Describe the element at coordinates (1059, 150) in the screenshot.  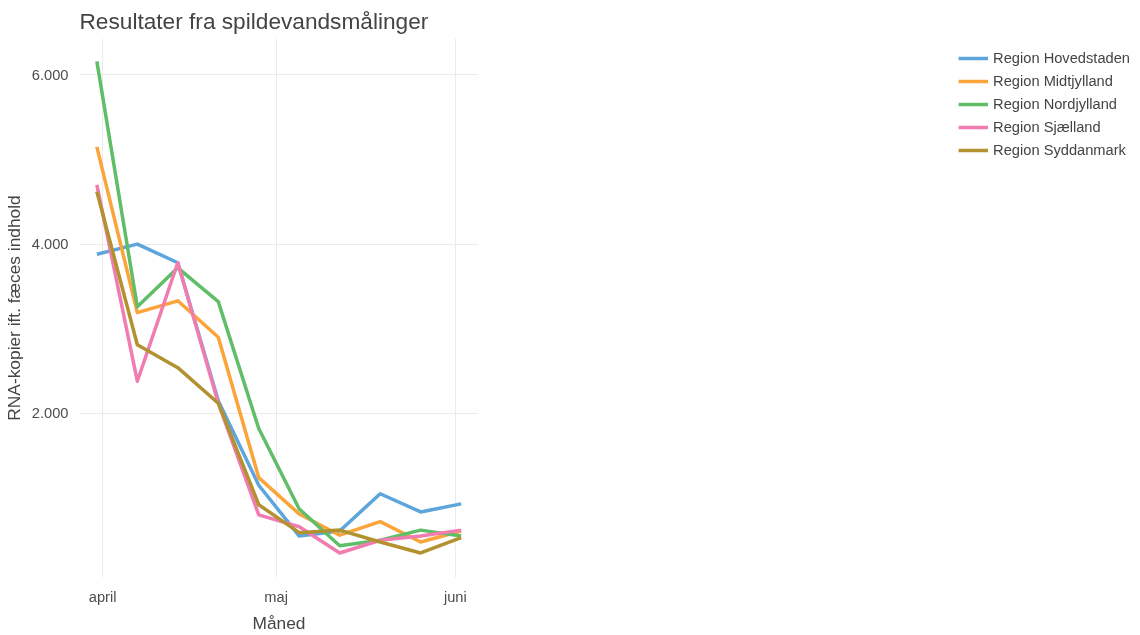
I see `legend-label: Region Syddanmark` at that location.